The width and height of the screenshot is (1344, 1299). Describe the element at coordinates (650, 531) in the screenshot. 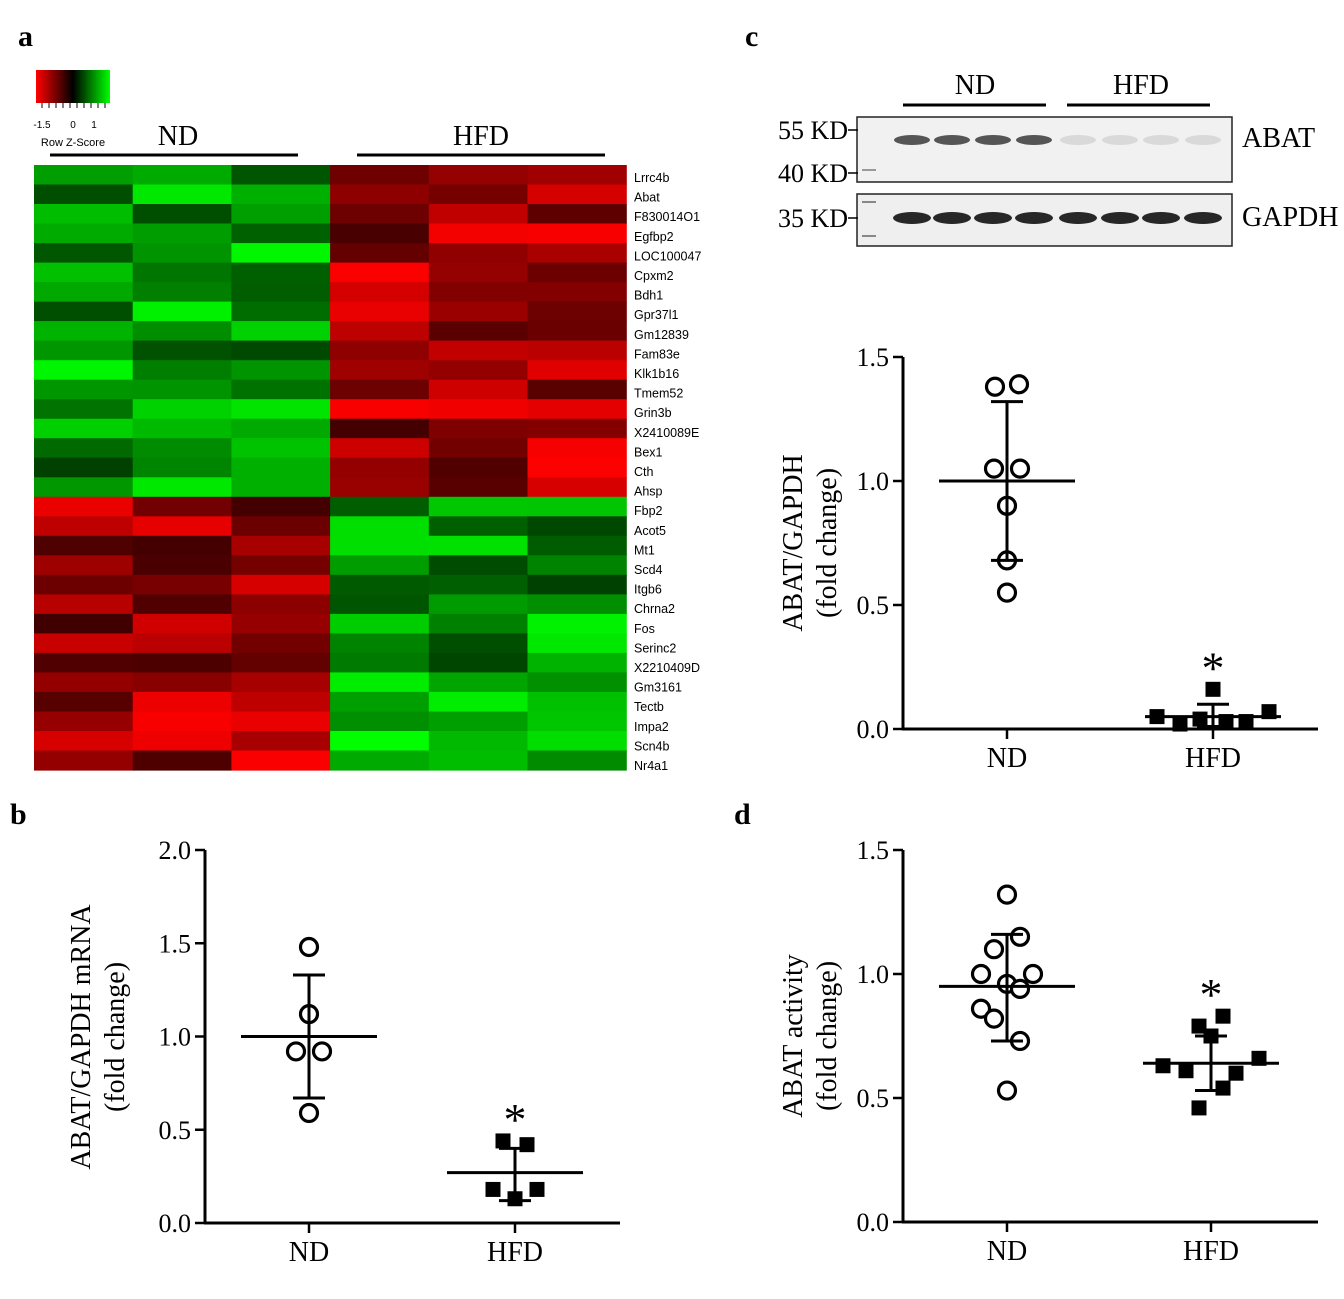

I see `heatmap-row-label: Acot5` at that location.